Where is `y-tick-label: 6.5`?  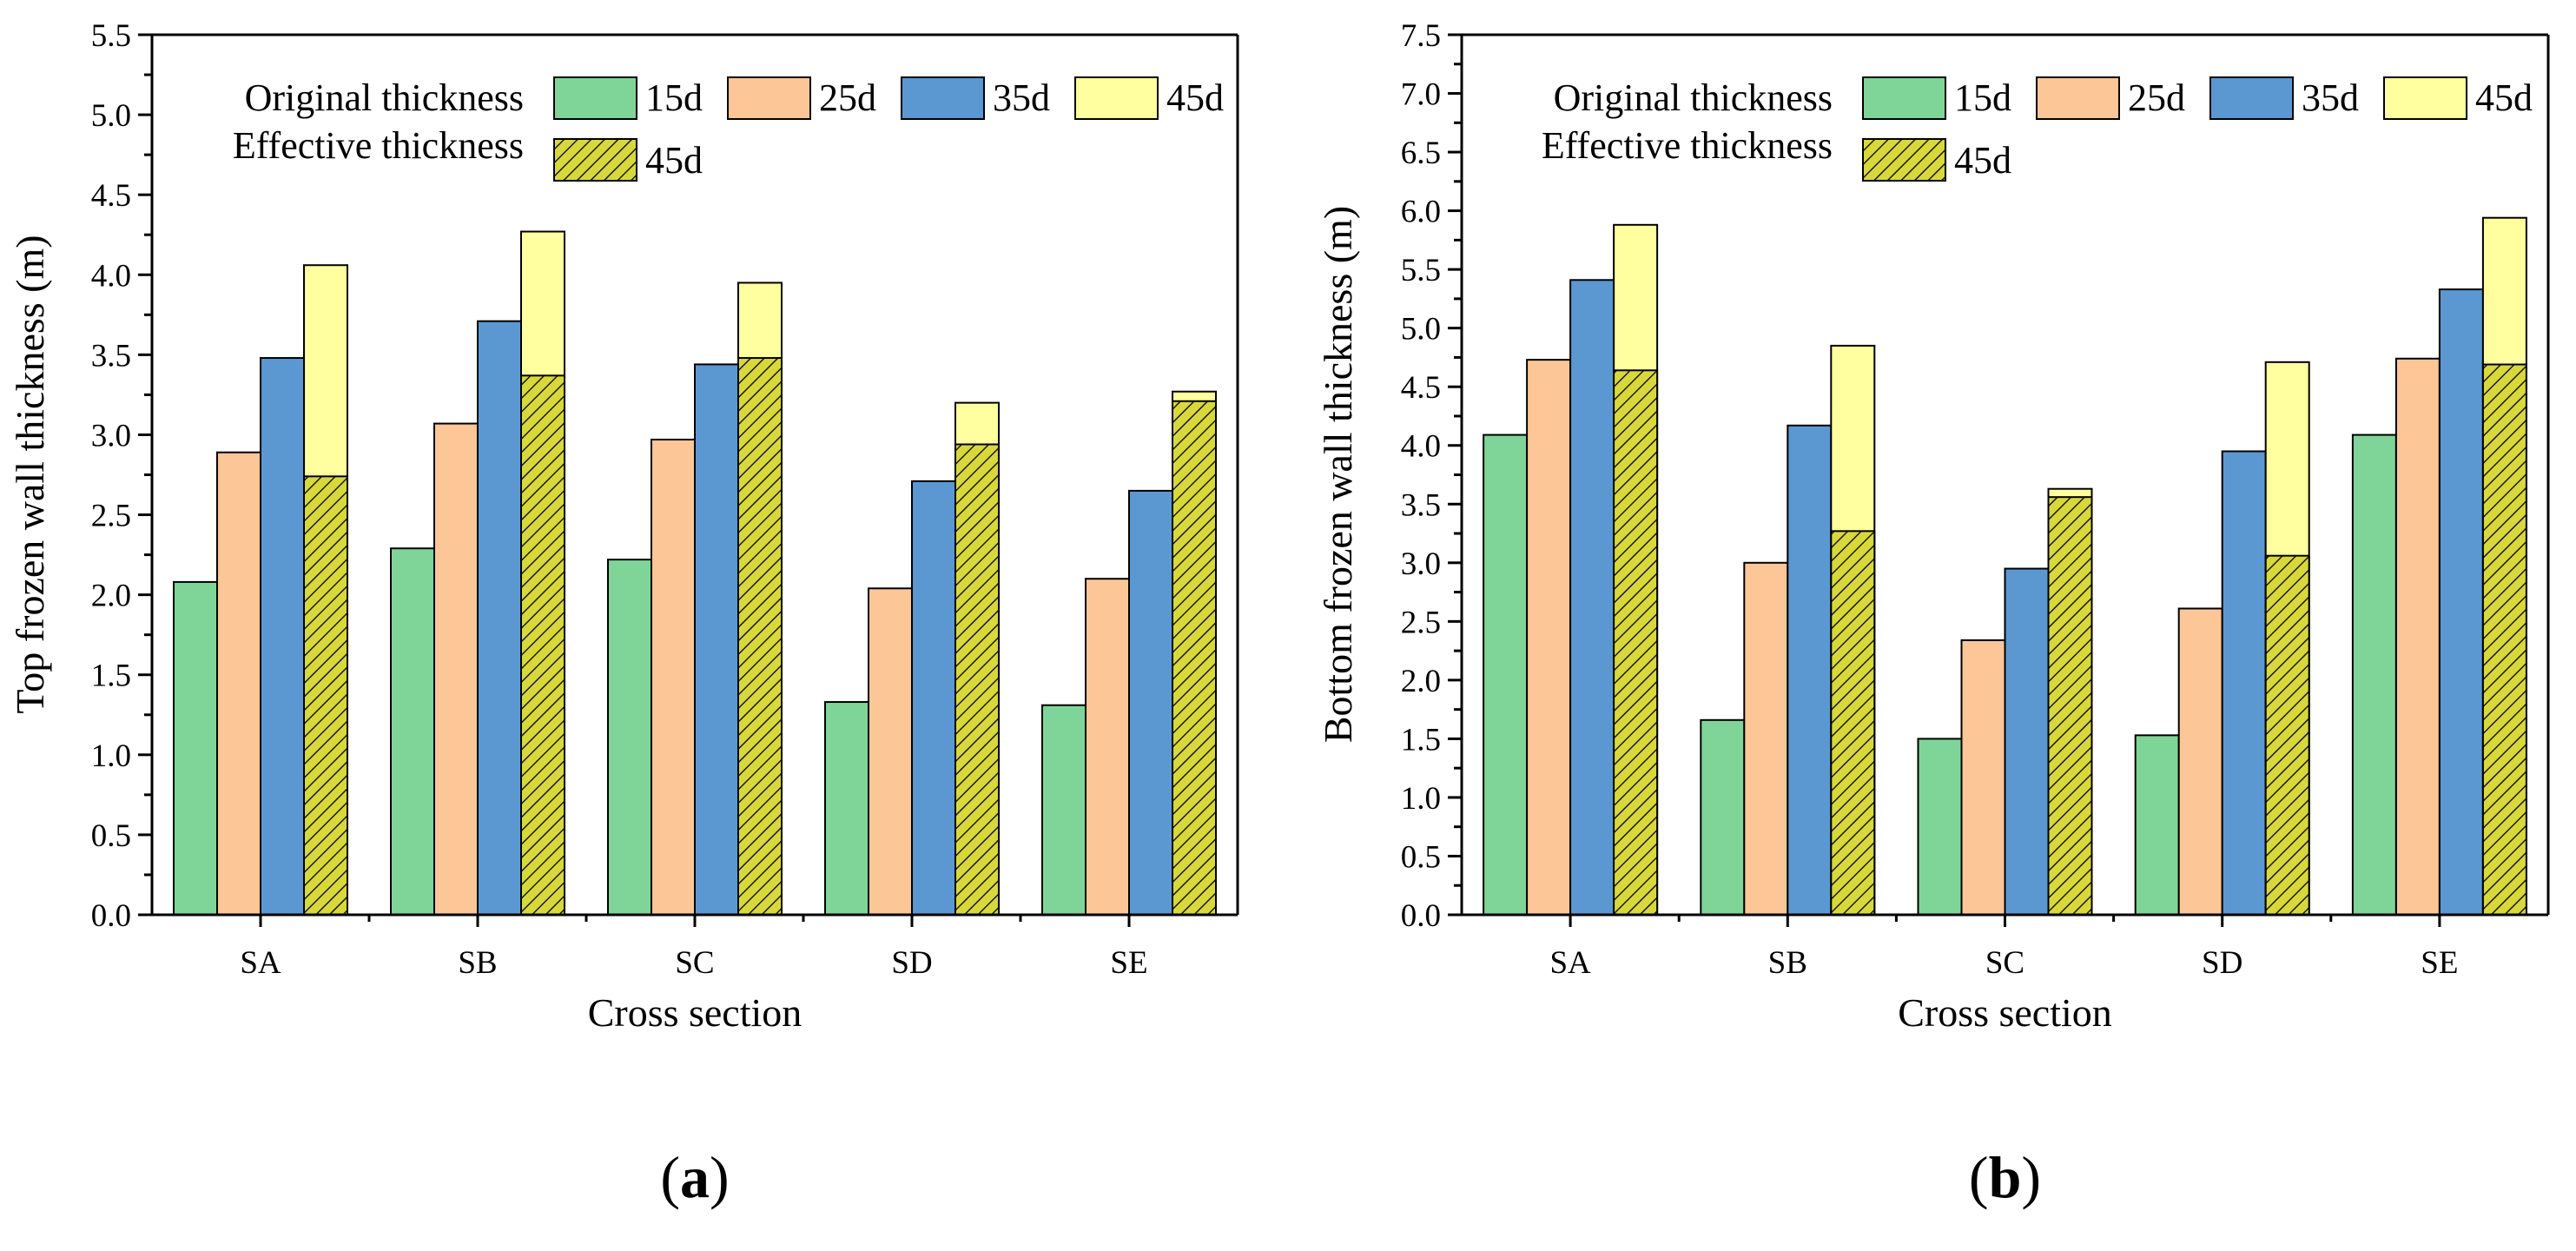
y-tick-label: 6.5 is located at coordinates (1421, 153).